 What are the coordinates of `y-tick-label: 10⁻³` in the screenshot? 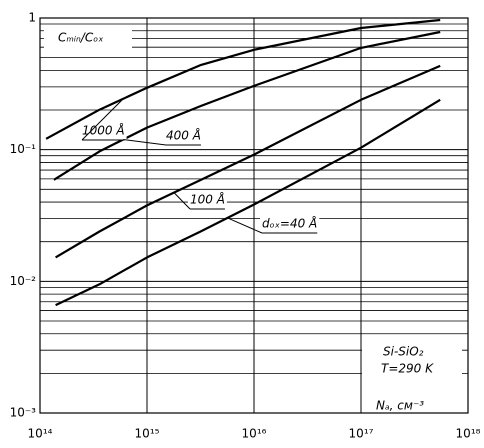 It's located at (23, 413).